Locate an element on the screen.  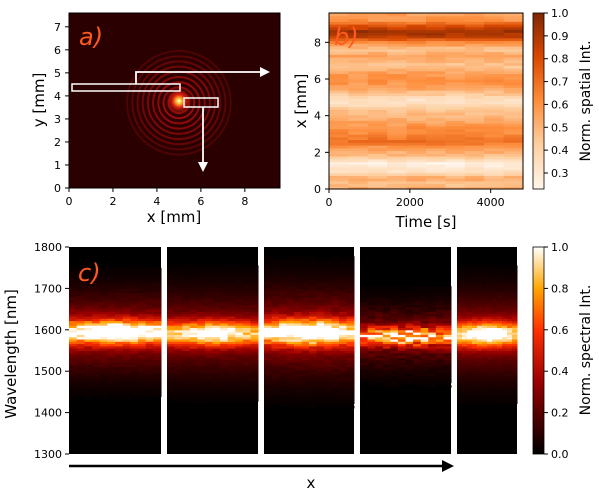
panel-b-x-ticks: 0 2000 4000 is located at coordinates (415, 199).